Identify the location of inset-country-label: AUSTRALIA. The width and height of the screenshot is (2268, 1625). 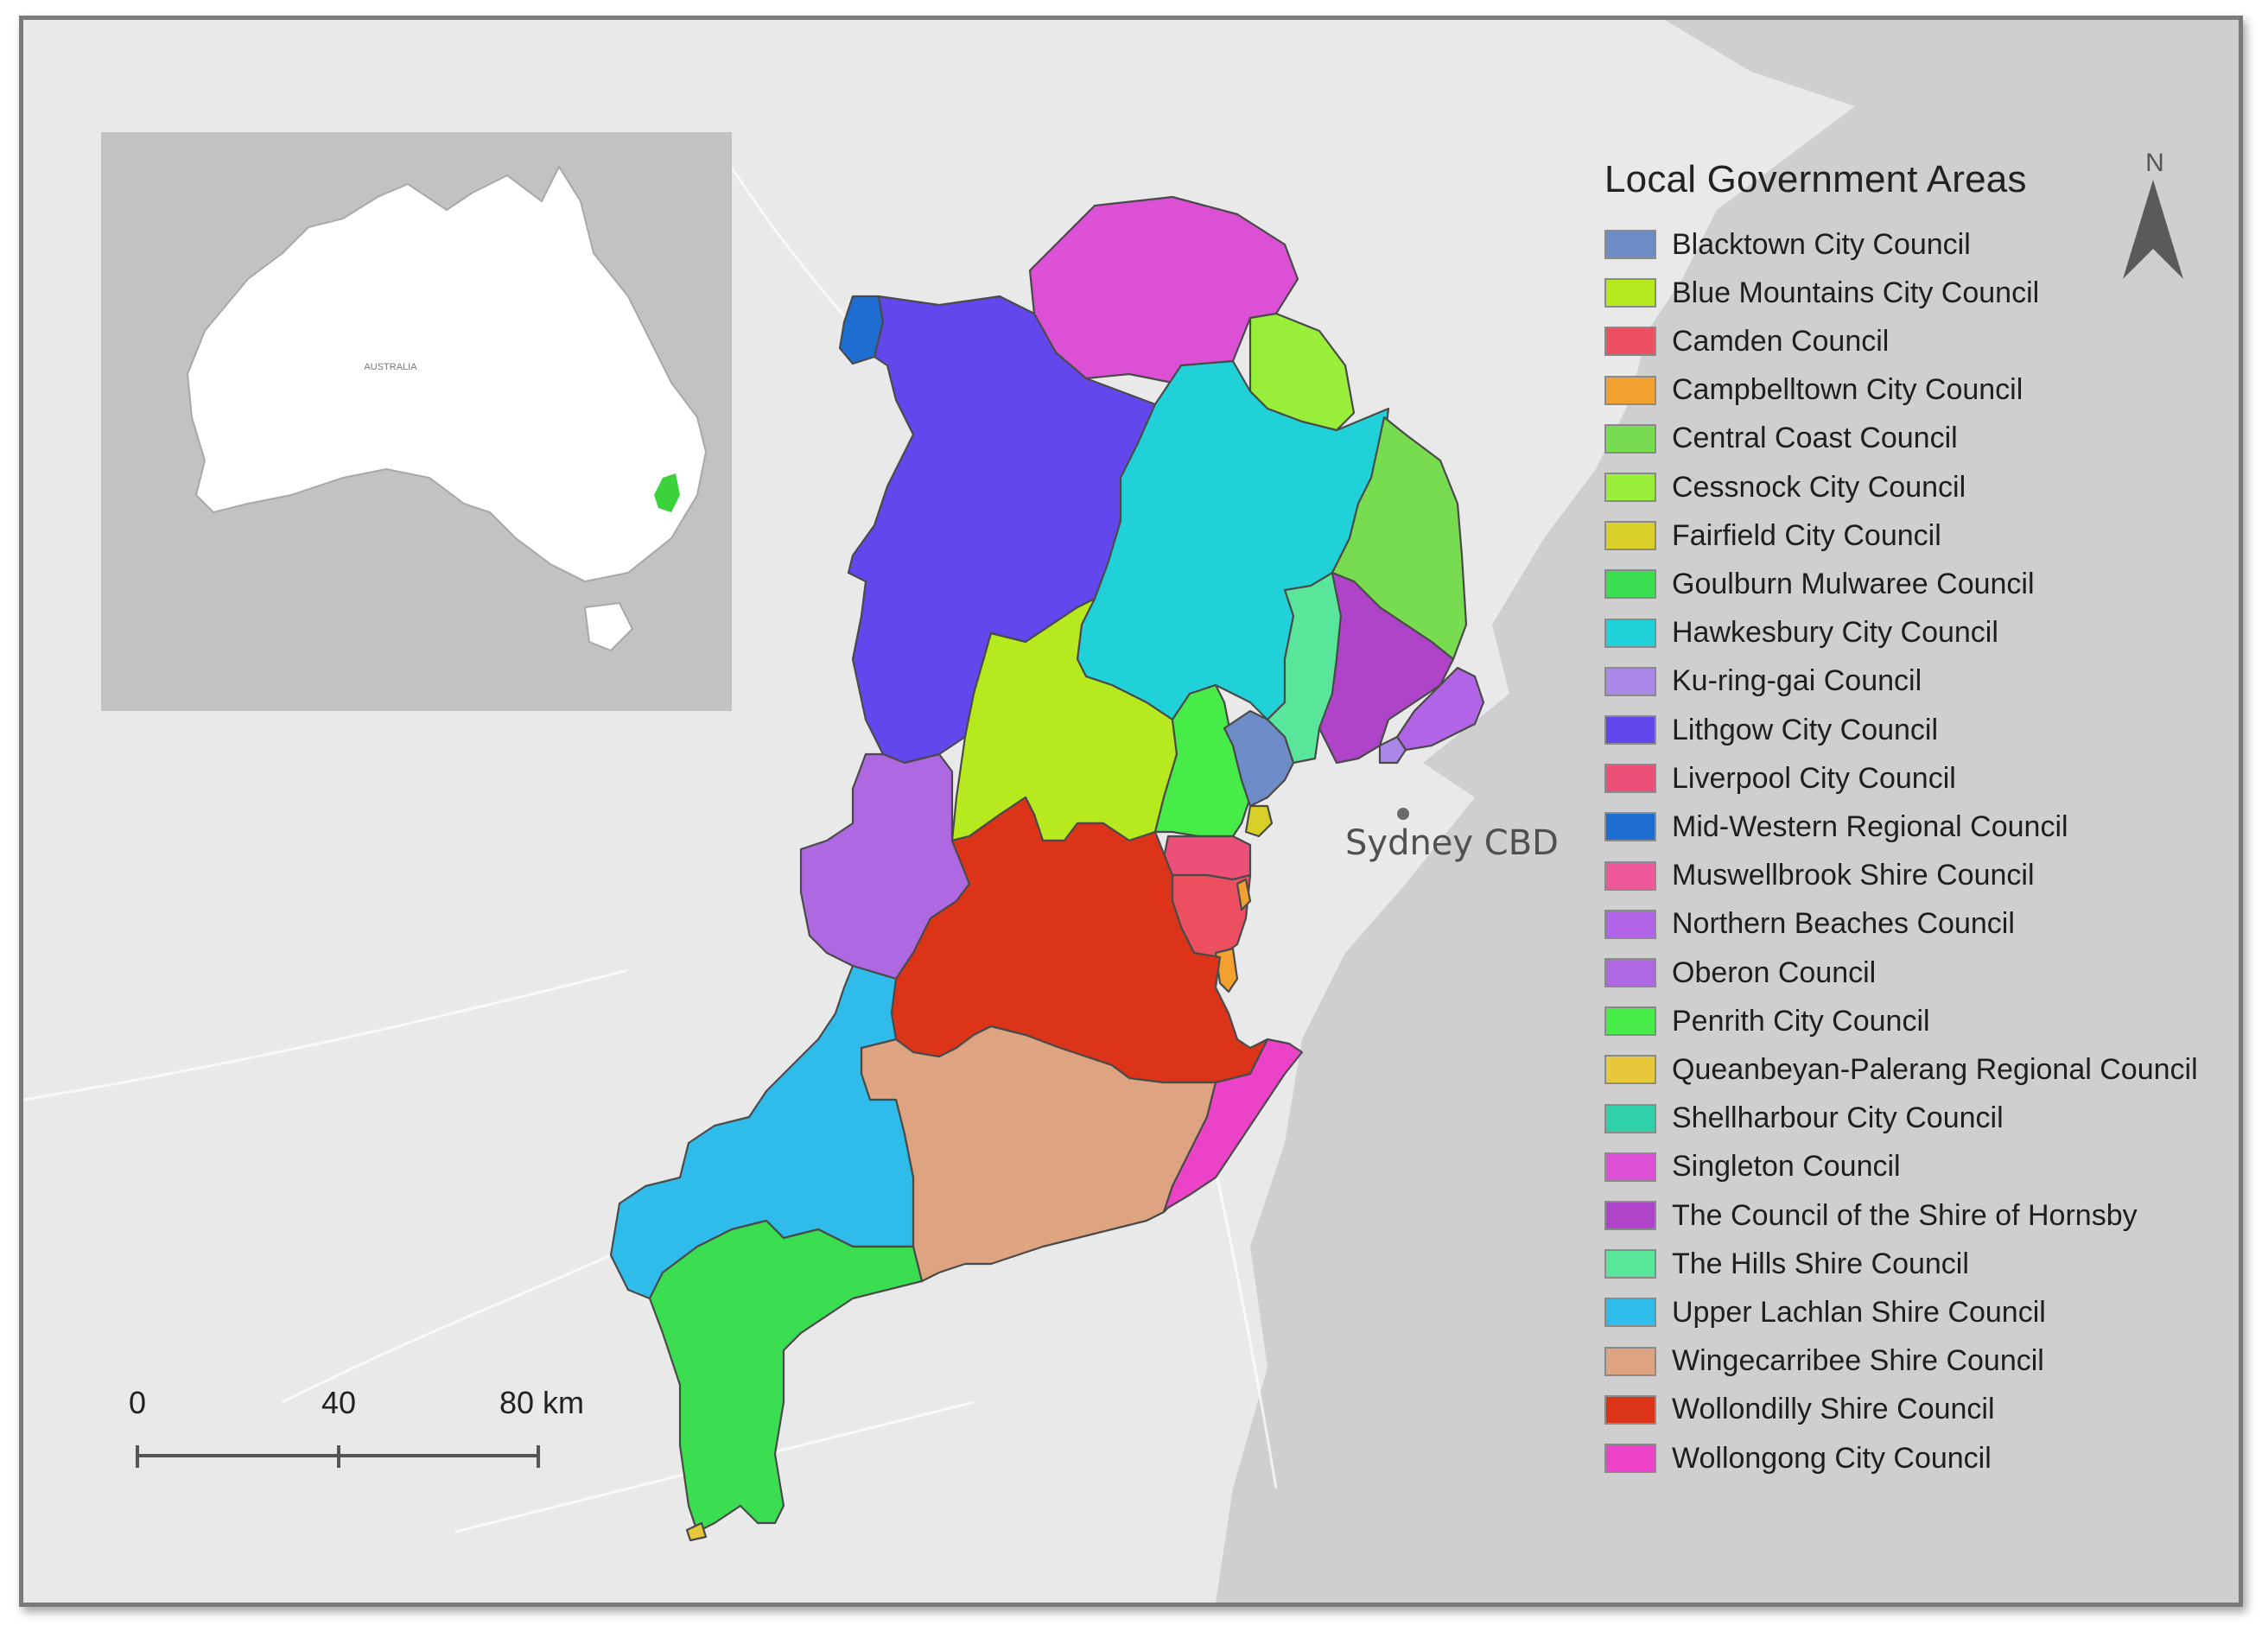
(390, 367).